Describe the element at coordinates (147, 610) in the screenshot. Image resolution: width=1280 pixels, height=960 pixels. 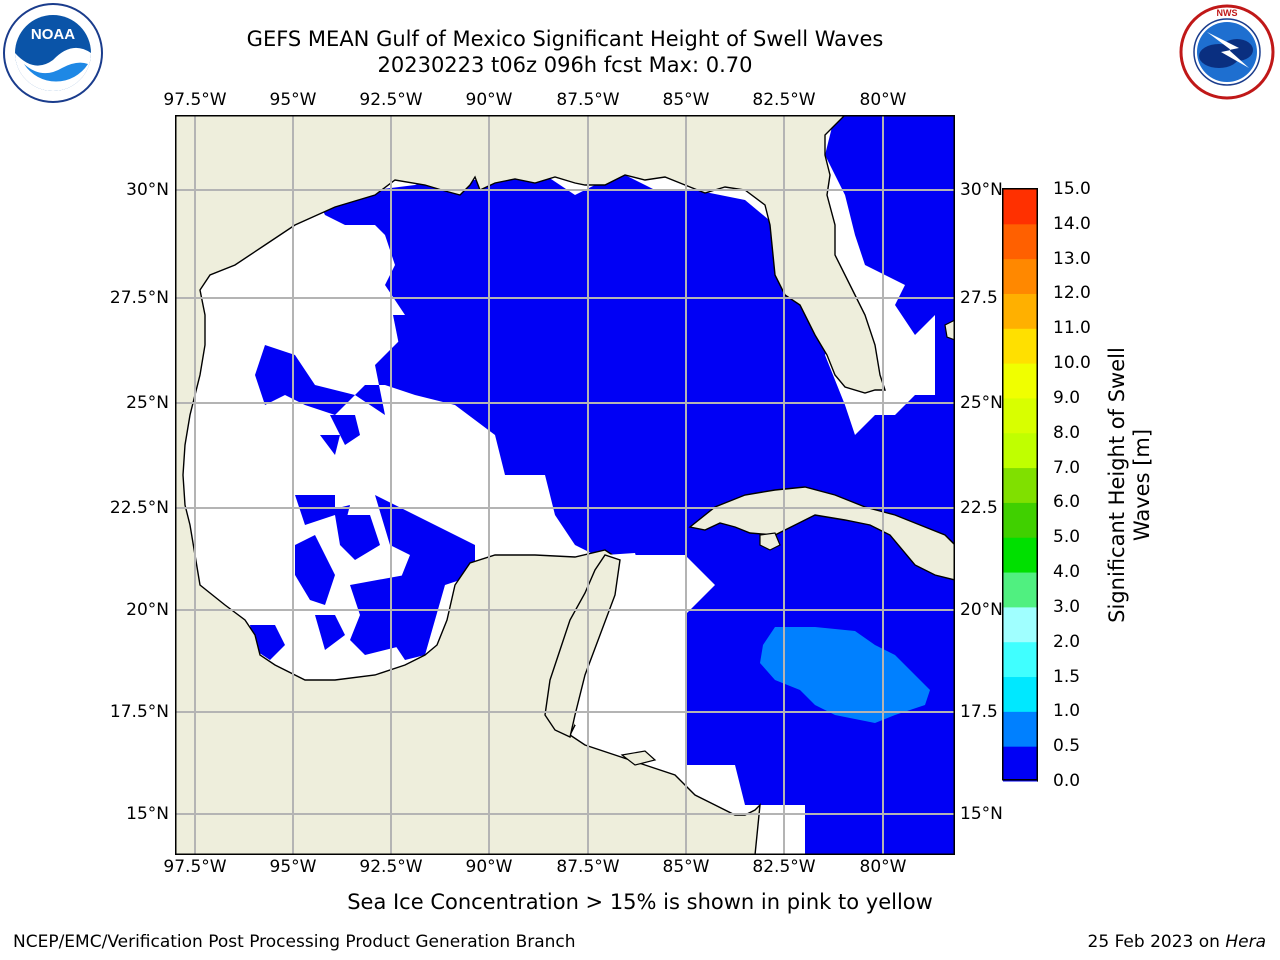
I see `lat-label-left: 20°N` at that location.